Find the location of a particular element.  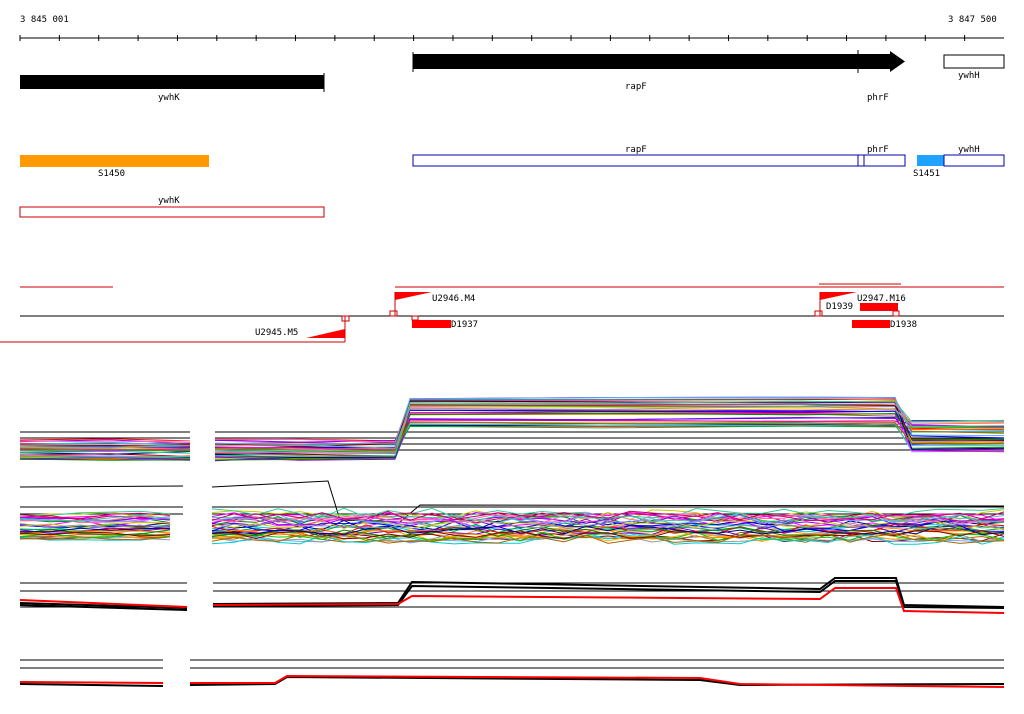

feature-U2945-M5-label: U2945.M5 is located at coordinates (276, 333).